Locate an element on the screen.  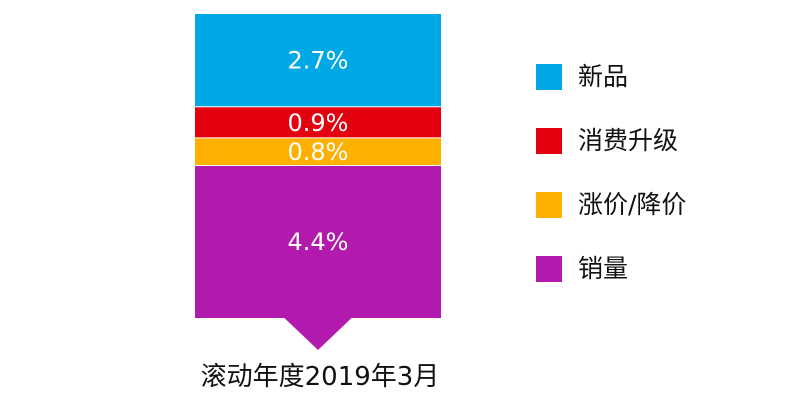
legend-swatch-volume is located at coordinates (549, 269).